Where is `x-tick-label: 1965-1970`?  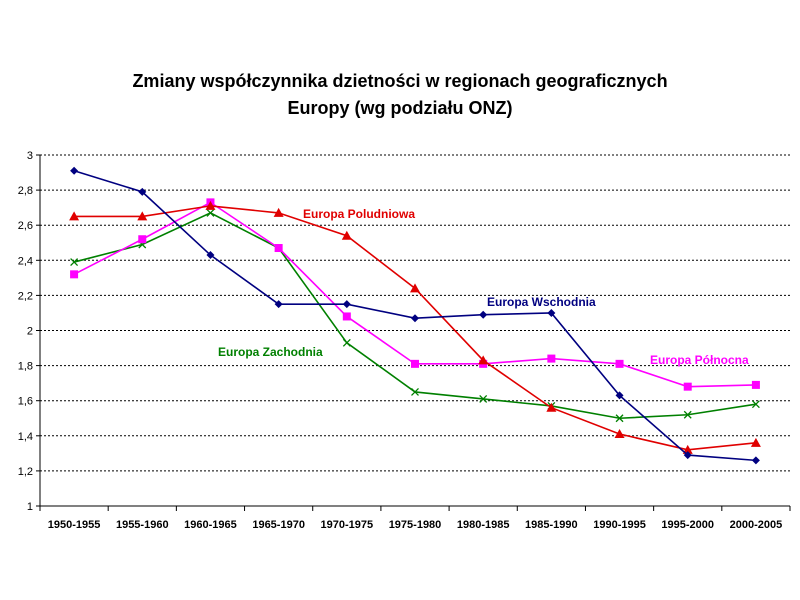
x-tick-label: 1965-1970 is located at coordinates (278, 525).